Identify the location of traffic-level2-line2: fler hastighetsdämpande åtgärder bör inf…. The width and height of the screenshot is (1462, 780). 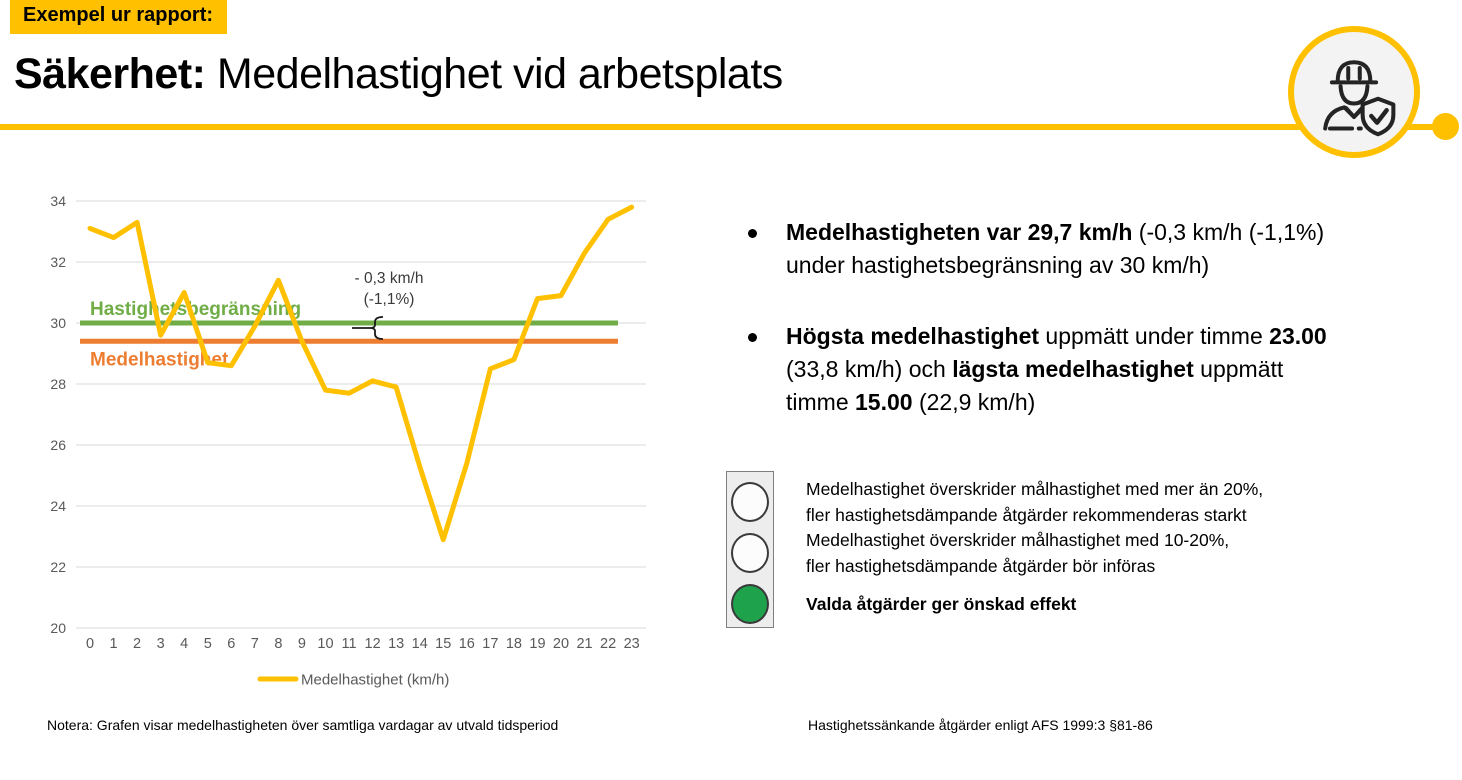
(981, 566).